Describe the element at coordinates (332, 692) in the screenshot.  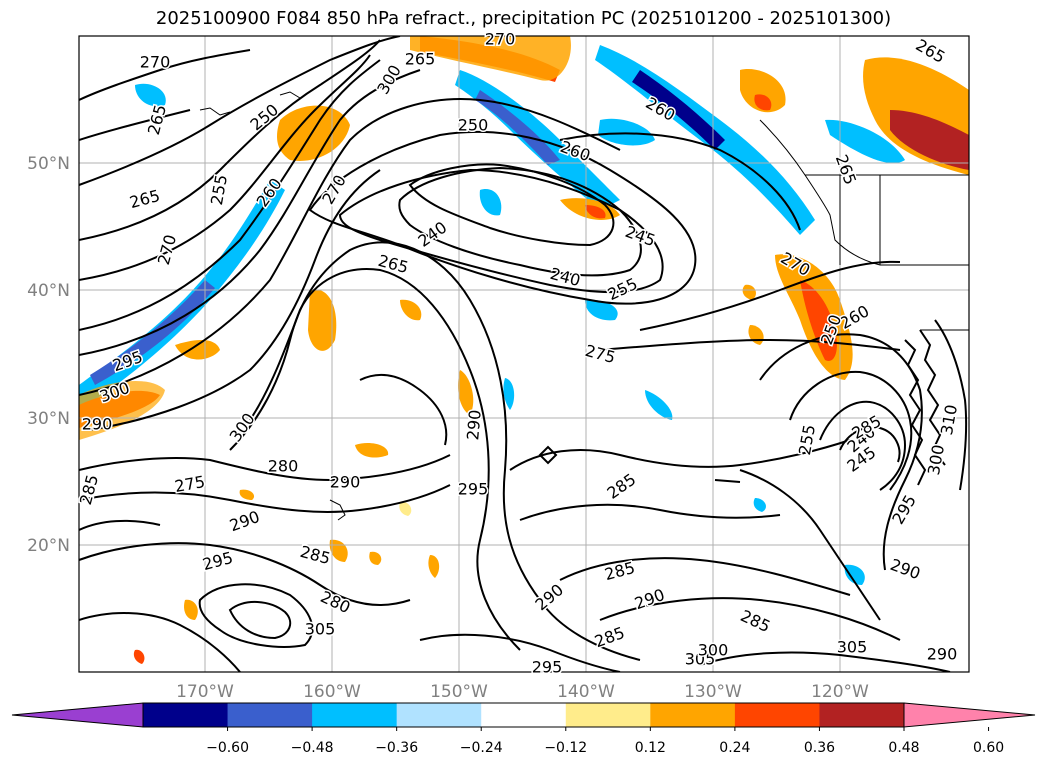
I see `lon-label-160w: 160°W` at that location.